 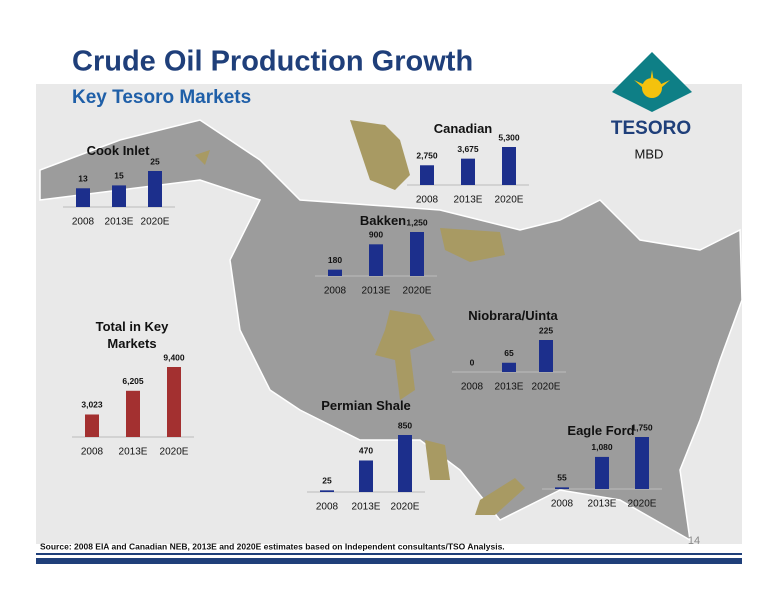 I want to click on value-label: 1,750, so click(x=642, y=427).